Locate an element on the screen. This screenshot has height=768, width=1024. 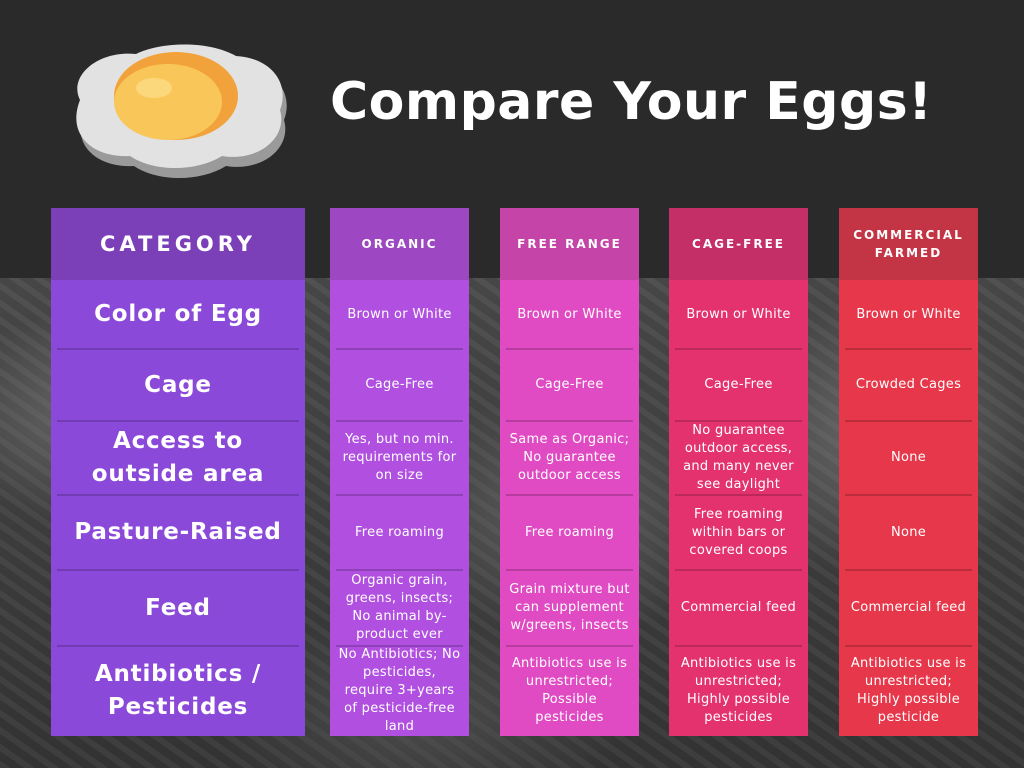
cell-category-6: Antibiotics / Pesticides is located at coordinates (178, 690).